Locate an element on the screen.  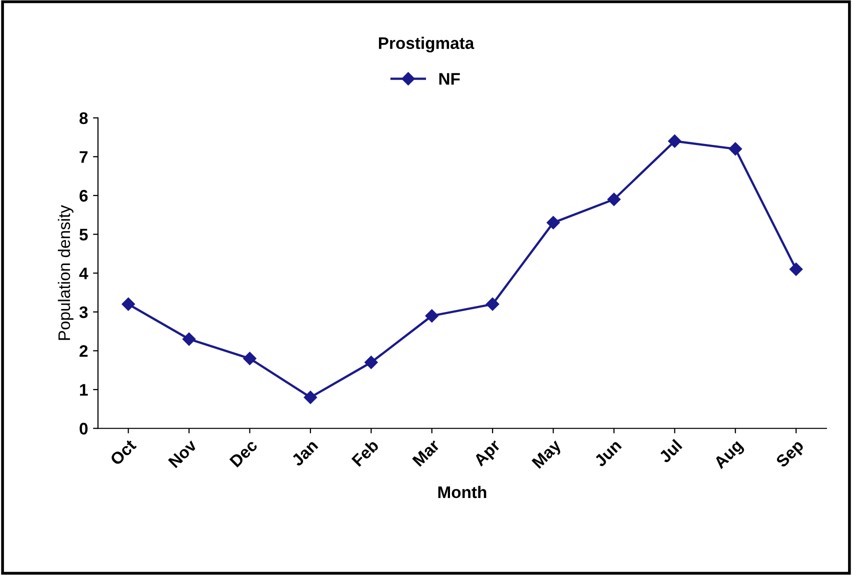
chart-title: Prostigmata is located at coordinates (426, 44).